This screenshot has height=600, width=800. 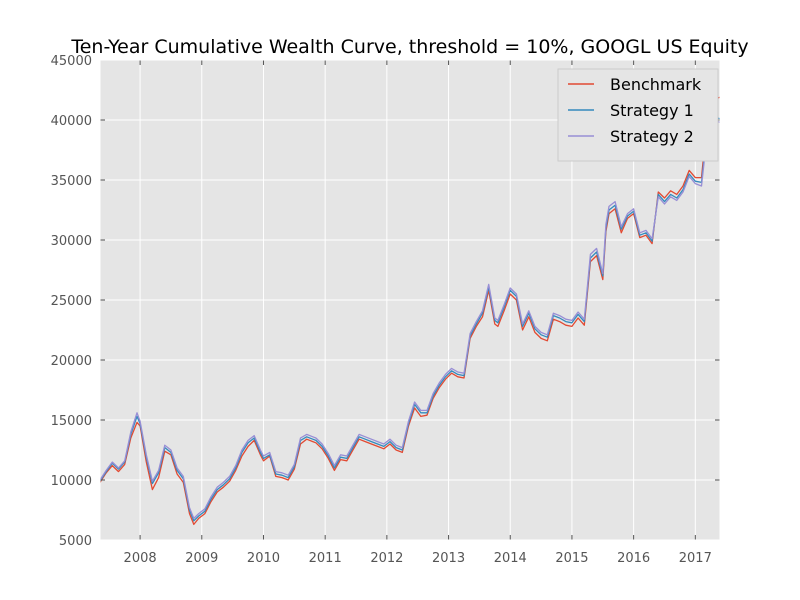 What do you see at coordinates (695, 558) in the screenshot?
I see `x-tick-label: 2017` at bounding box center [695, 558].